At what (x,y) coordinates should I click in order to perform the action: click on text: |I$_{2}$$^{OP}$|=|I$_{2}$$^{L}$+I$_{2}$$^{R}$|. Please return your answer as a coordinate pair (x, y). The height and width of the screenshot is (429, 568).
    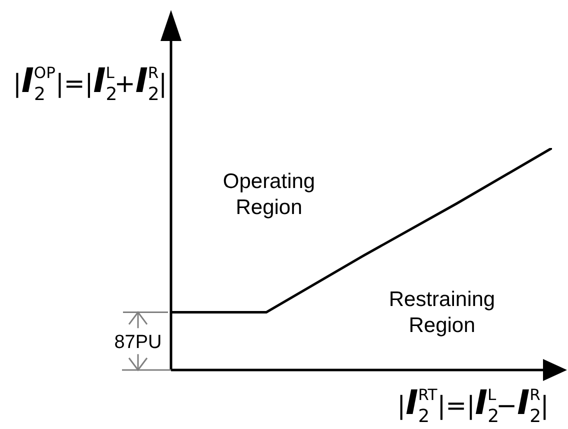
    Looking at the image, I should click on (90, 82).